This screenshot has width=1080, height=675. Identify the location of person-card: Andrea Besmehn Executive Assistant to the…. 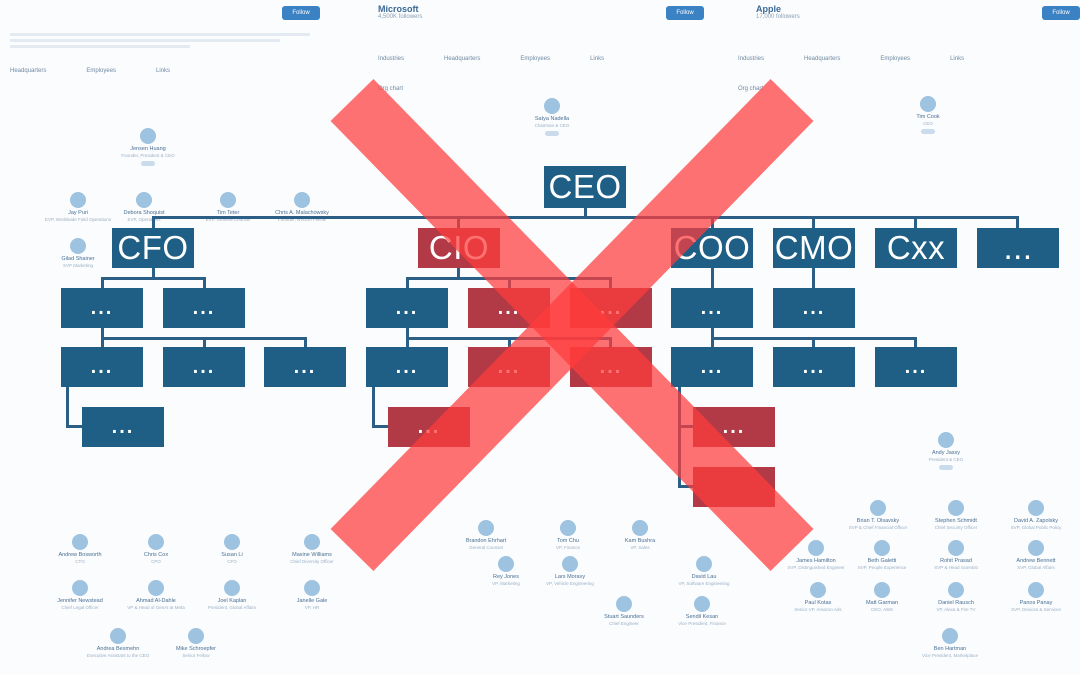
(118, 643).